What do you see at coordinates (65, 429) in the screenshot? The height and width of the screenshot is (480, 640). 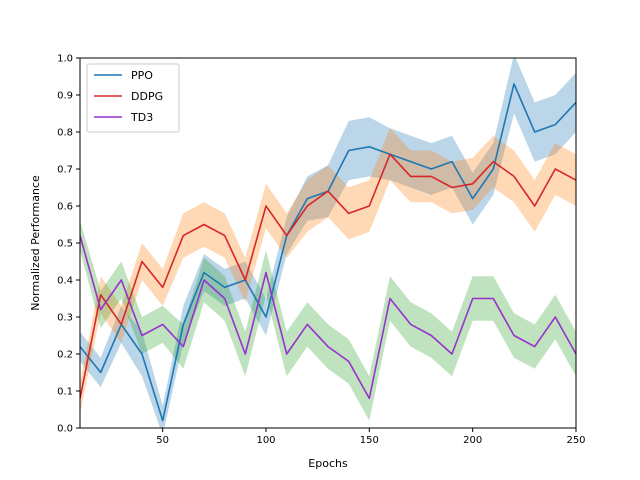 I see `y-tick-label: 0.0` at bounding box center [65, 429].